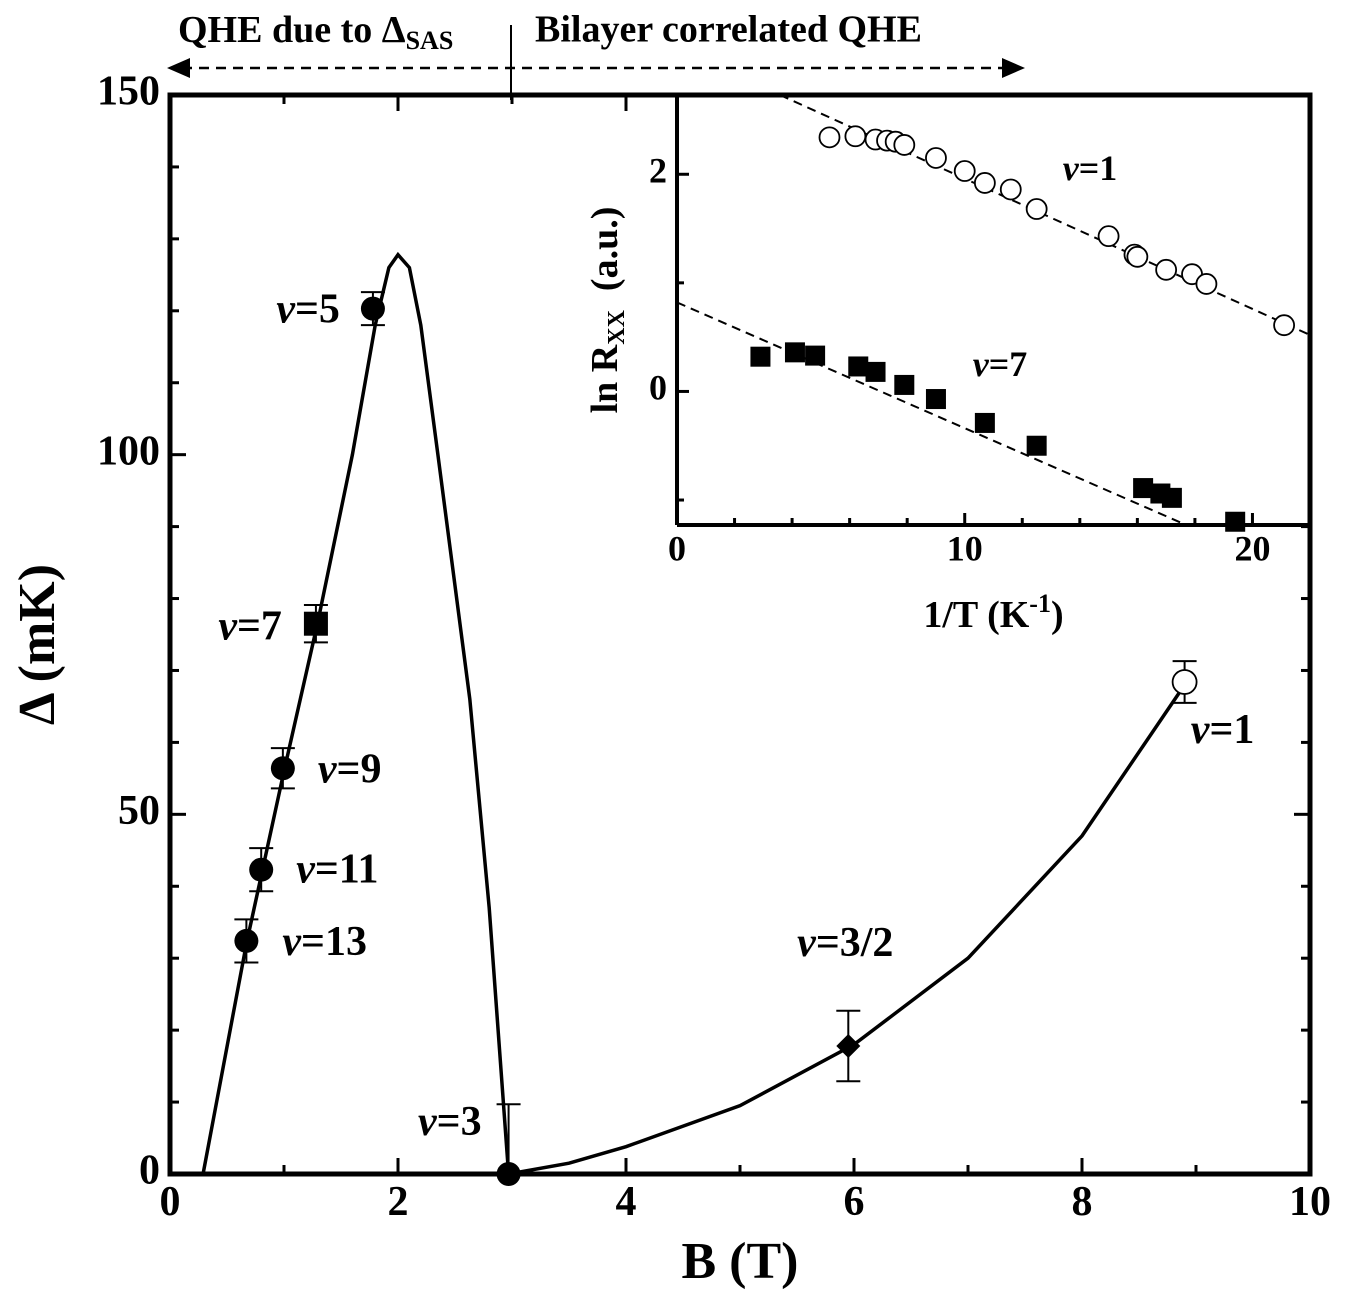 The height and width of the screenshot is (1297, 1349). I want to click on x-tick-label: 6, so click(854, 1202).